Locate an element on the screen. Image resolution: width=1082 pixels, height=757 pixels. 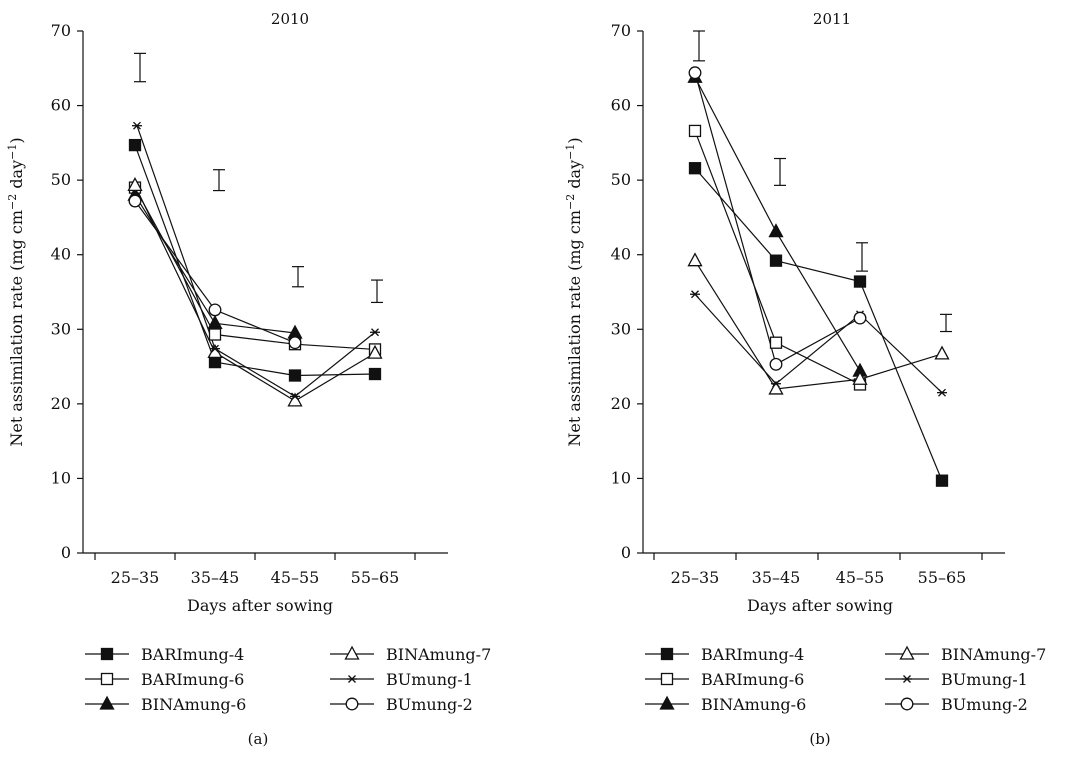
chart-2010-x-tick-label: 35–45 is located at coordinates (215, 577).